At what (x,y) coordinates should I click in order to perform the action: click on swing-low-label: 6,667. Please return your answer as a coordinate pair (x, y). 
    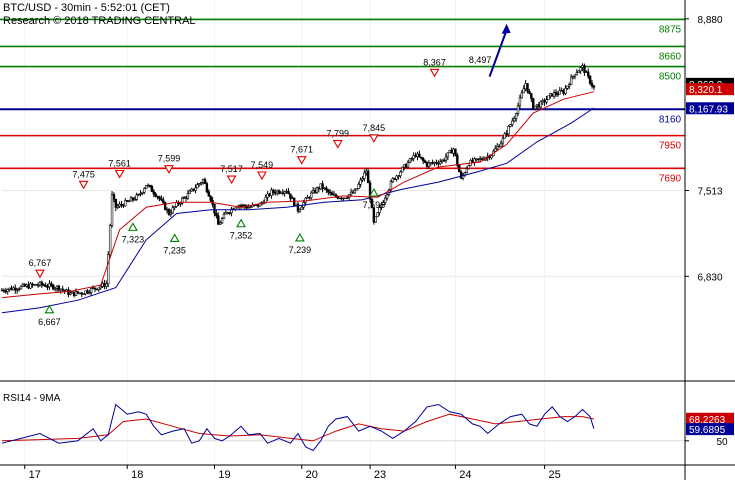
    Looking at the image, I should click on (49, 322).